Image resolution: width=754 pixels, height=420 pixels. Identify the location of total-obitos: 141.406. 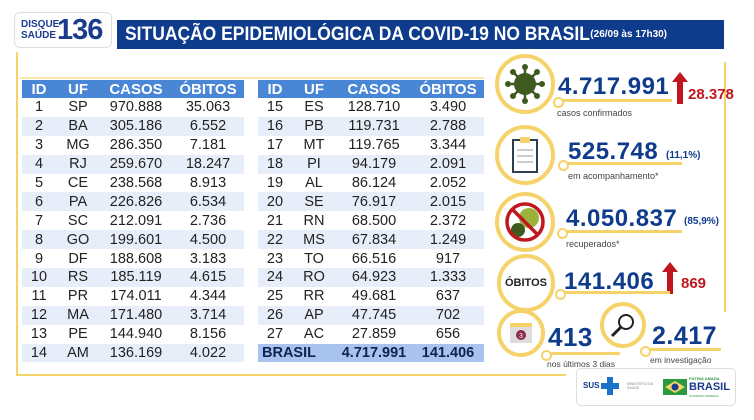
(448, 353).